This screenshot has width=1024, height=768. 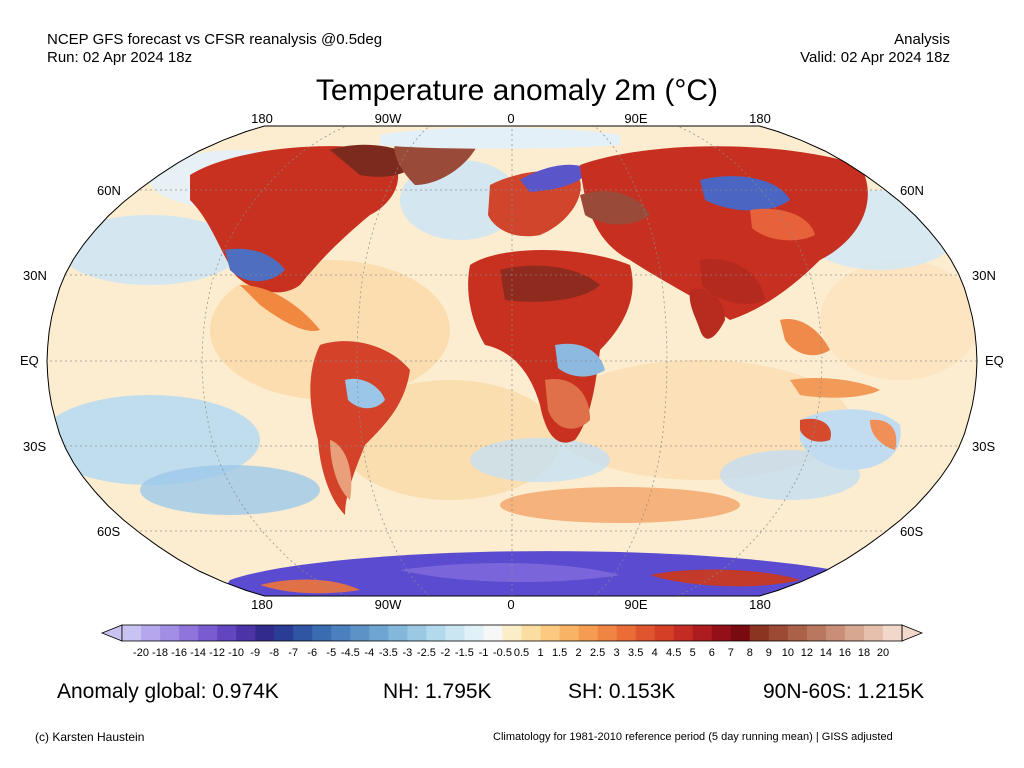 What do you see at coordinates (512, 633) in the screenshot?
I see `colorbar-frame` at bounding box center [512, 633].